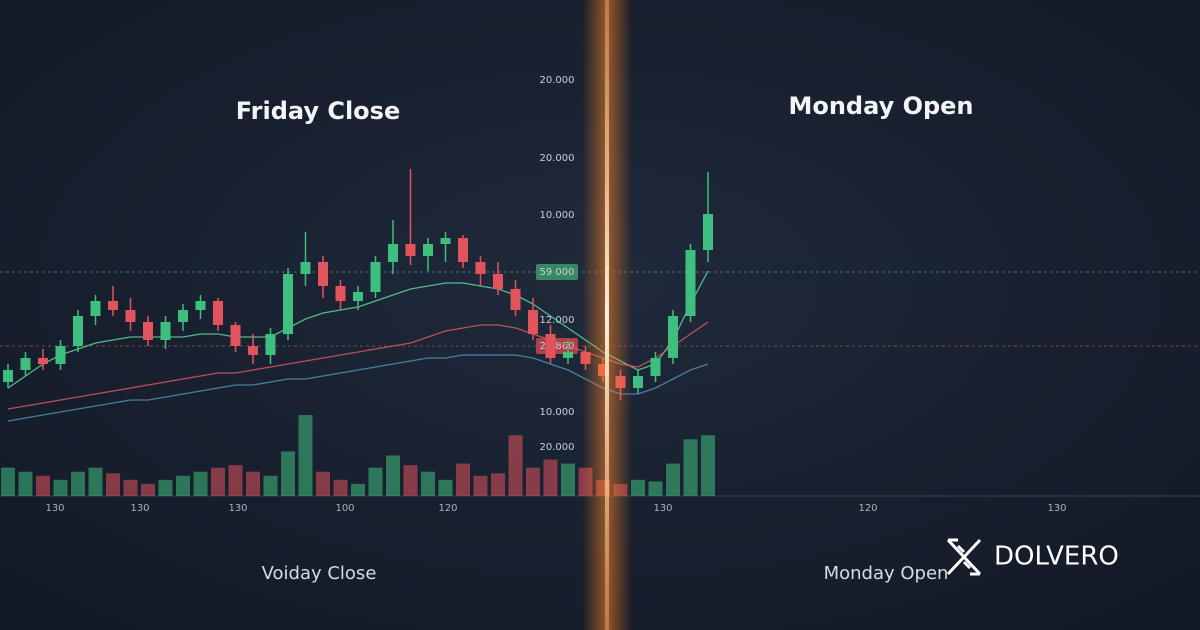  What do you see at coordinates (1056, 557) in the screenshot?
I see `brand-name: DOLVERO` at bounding box center [1056, 557].